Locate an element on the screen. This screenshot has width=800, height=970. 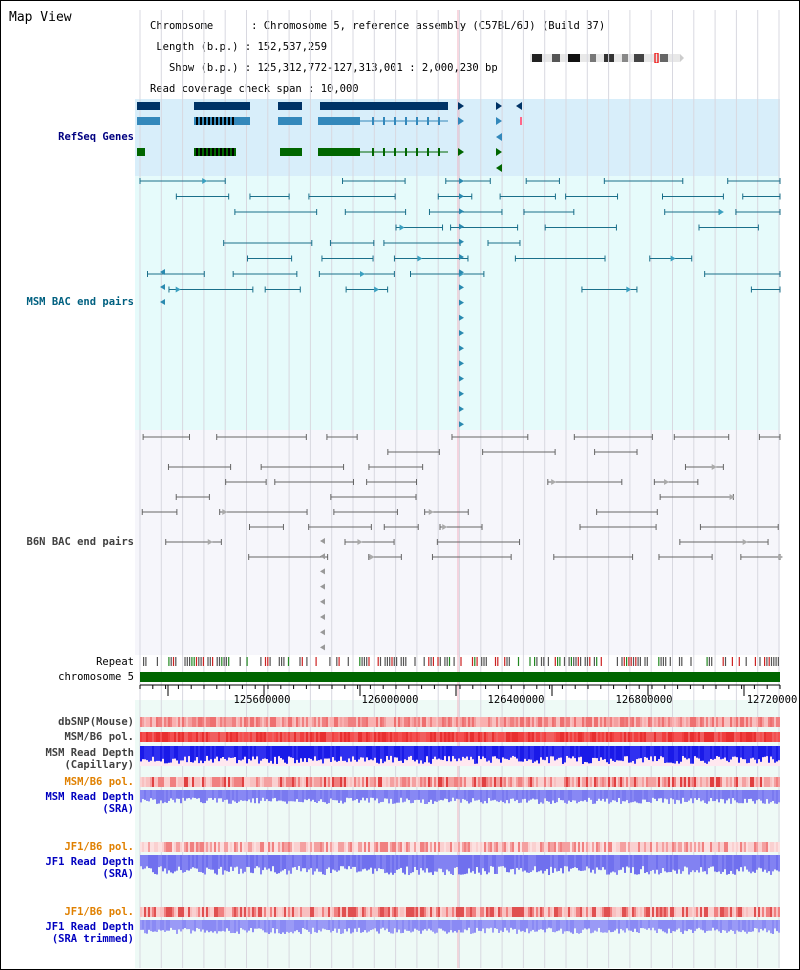
axis-tick-label: 126400000 is located at coordinates (516, 700).